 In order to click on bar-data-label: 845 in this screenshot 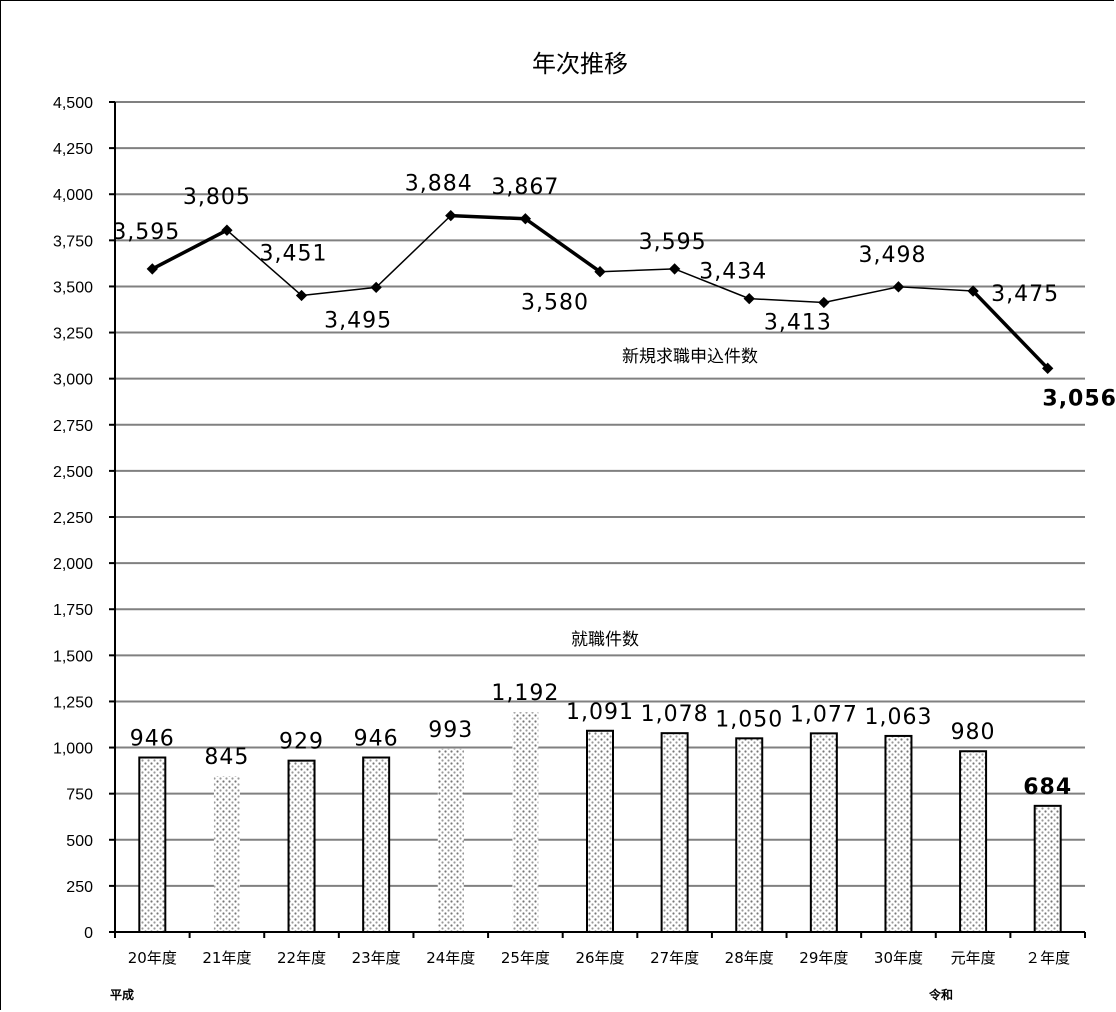, I will do `click(226, 757)`.